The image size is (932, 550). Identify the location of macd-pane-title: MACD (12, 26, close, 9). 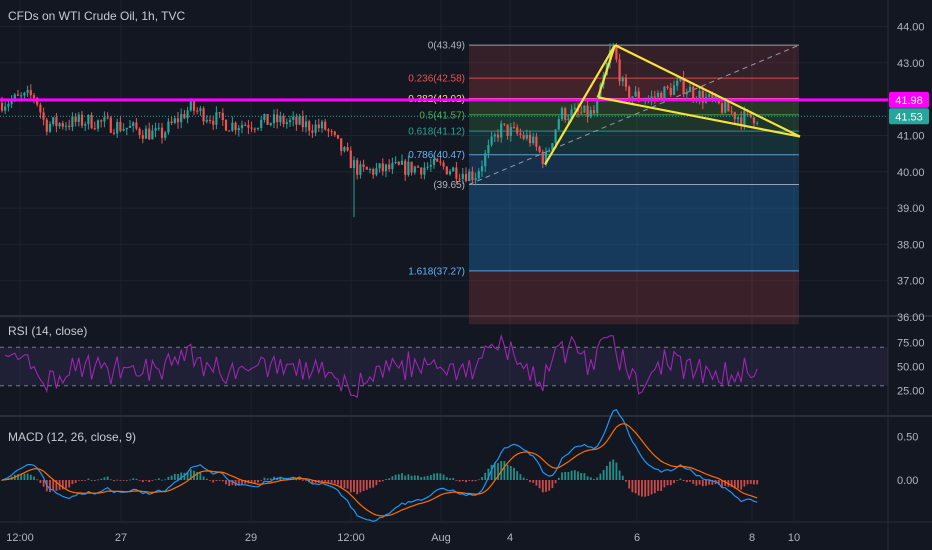
(72, 437).